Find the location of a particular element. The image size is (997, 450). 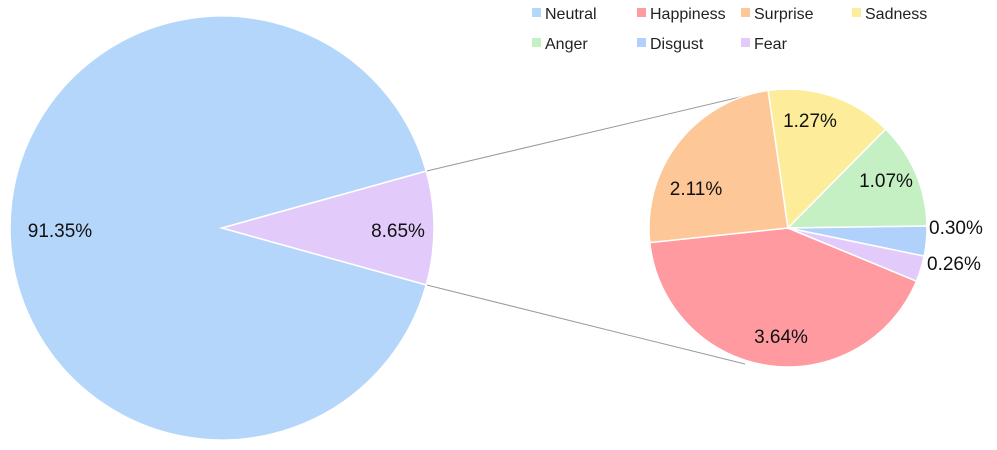

legend-swatch-neutral is located at coordinates (536, 12).